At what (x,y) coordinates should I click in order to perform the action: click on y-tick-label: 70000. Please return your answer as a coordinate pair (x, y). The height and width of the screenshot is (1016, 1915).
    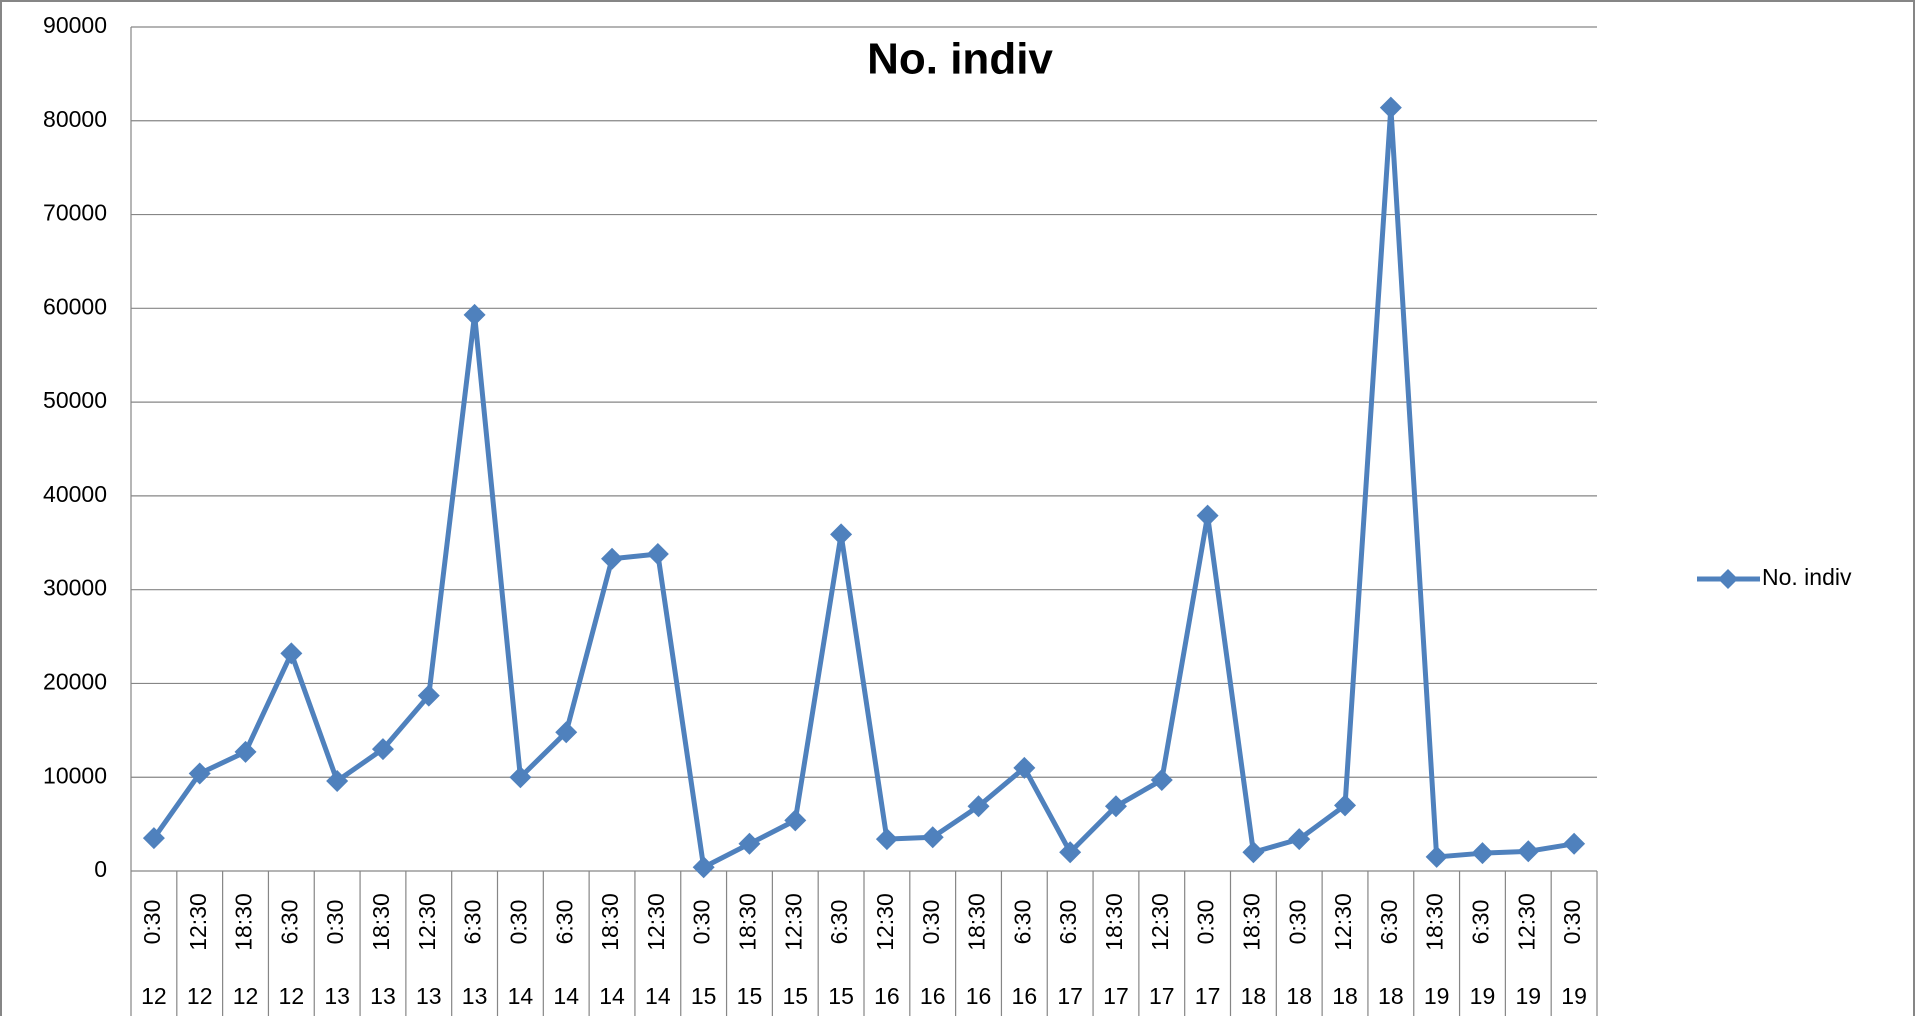
    Looking at the image, I should click on (75, 213).